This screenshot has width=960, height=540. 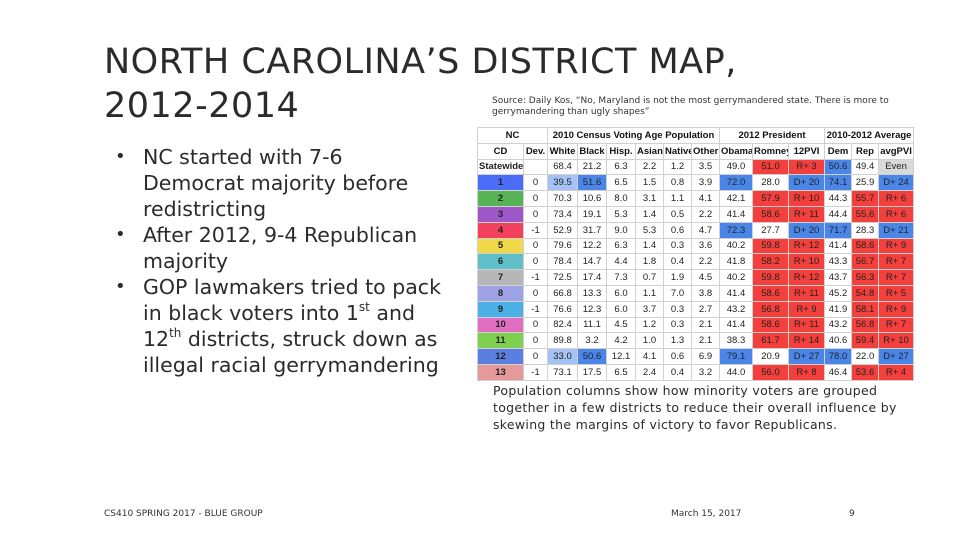 What do you see at coordinates (563, 277) in the screenshot?
I see `table-cell: 72.5` at bounding box center [563, 277].